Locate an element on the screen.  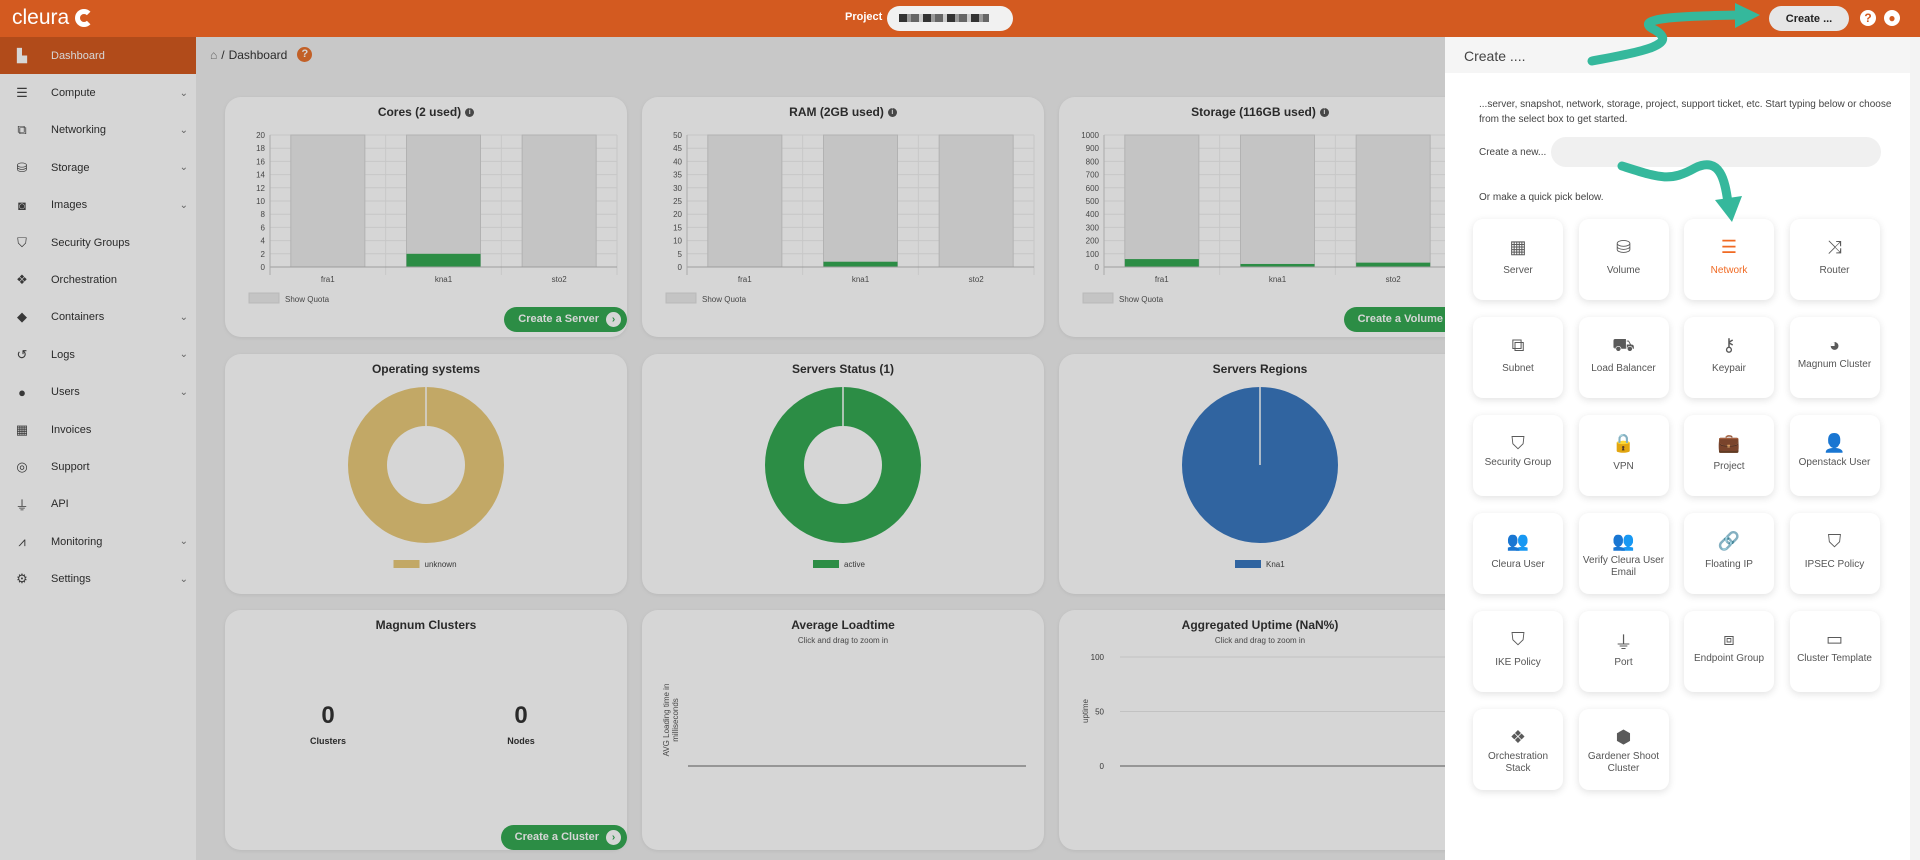
tile-ipsec-policy: ⛉ IPSEC Policy is located at coordinates (1834, 553).